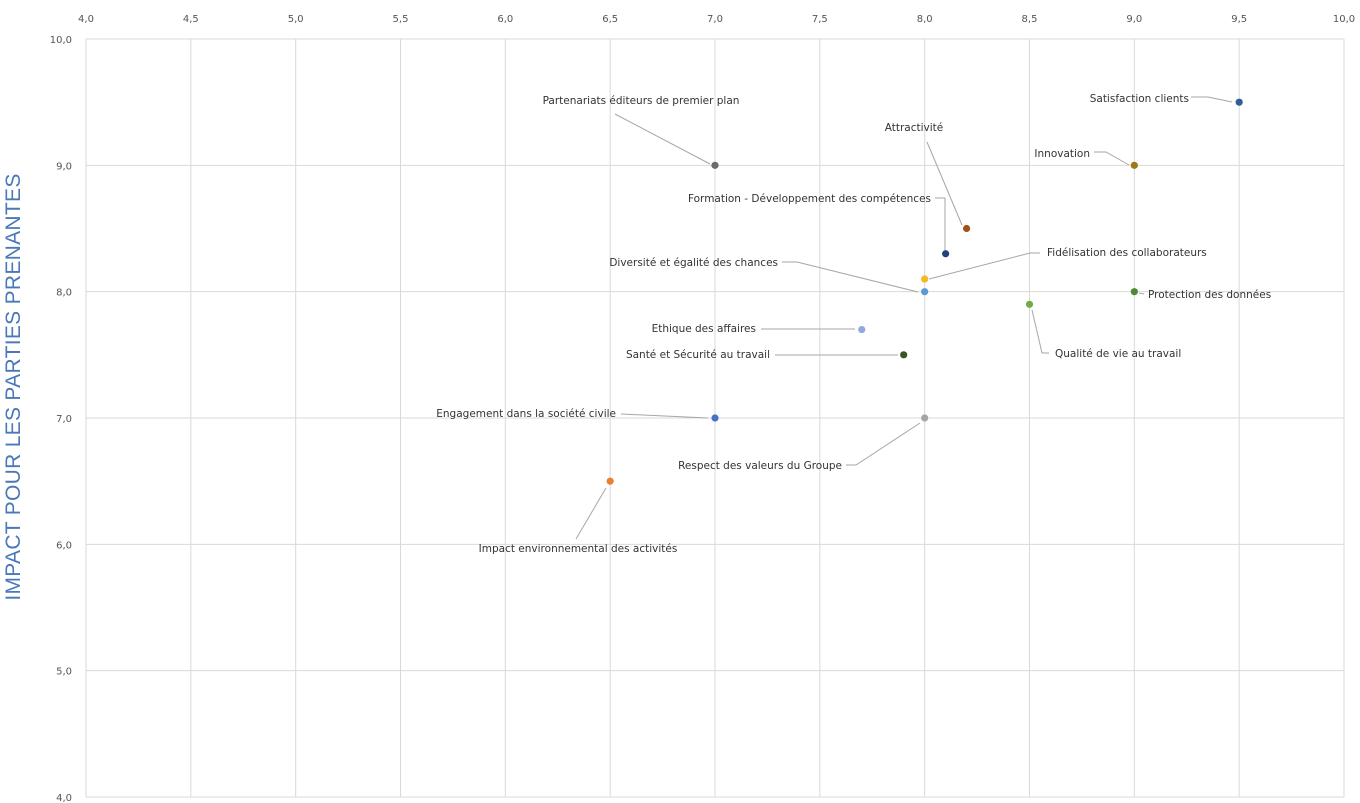 Image resolution: width=1360 pixels, height=803 pixels. What do you see at coordinates (86, 19) in the screenshot?
I see `x-tick-label: 4,0` at bounding box center [86, 19].